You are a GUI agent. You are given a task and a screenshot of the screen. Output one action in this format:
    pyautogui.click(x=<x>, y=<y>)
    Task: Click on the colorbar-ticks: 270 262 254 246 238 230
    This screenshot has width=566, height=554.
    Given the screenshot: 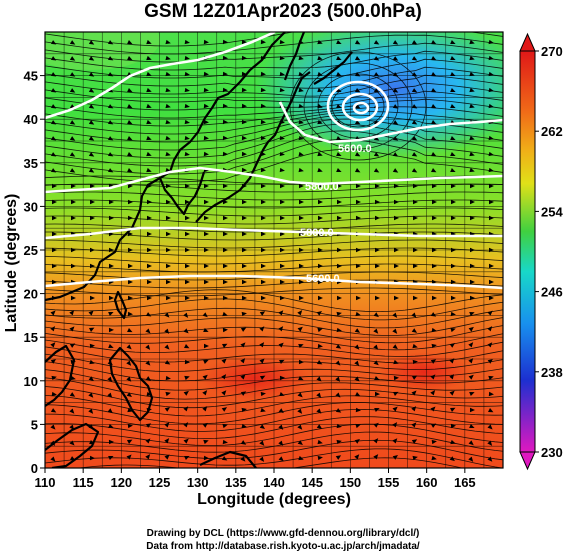 What is the action you would take?
    pyautogui.click(x=549, y=252)
    